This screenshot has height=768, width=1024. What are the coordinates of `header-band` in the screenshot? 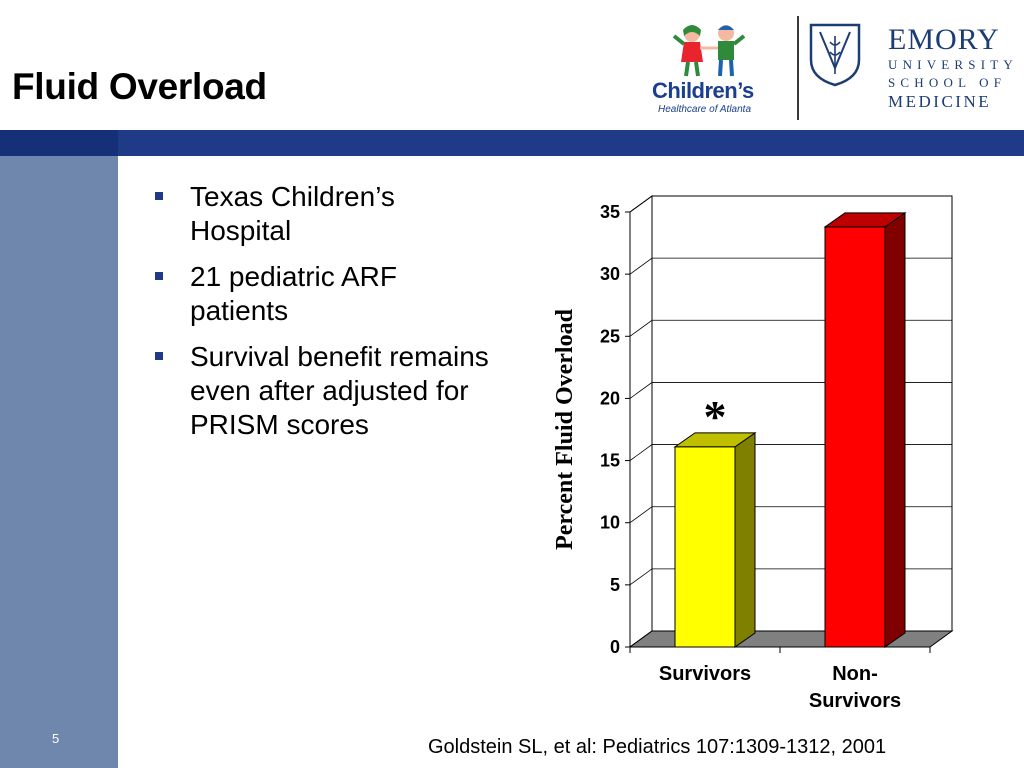 It's located at (512, 143).